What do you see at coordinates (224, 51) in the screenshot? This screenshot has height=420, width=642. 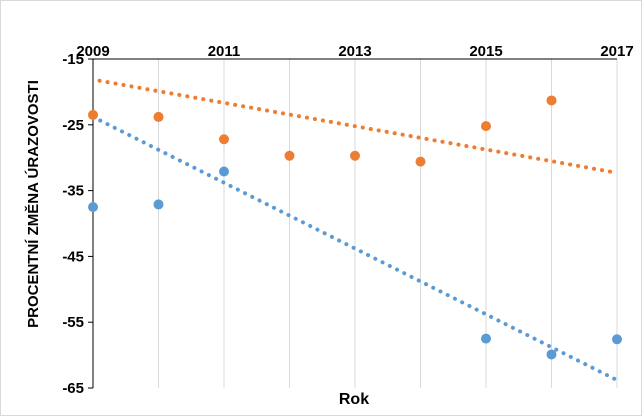 I see `x-tick-label: 2011` at bounding box center [224, 51].